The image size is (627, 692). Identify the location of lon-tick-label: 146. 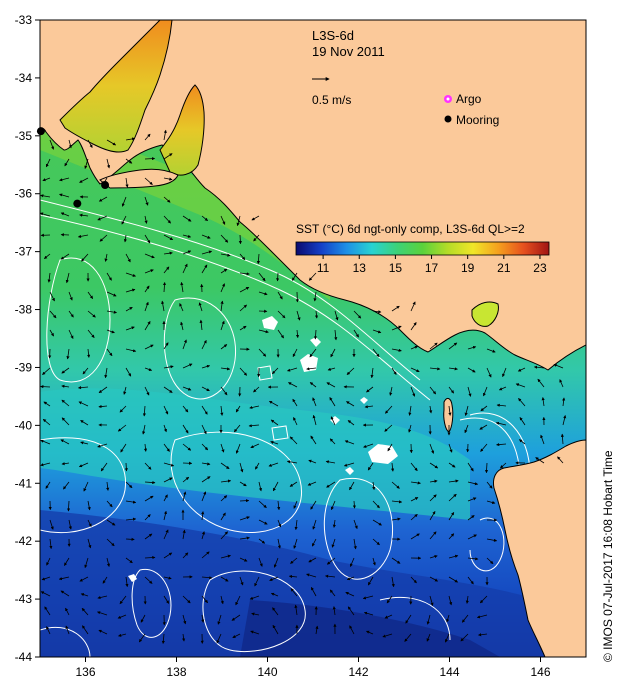
(540, 672).